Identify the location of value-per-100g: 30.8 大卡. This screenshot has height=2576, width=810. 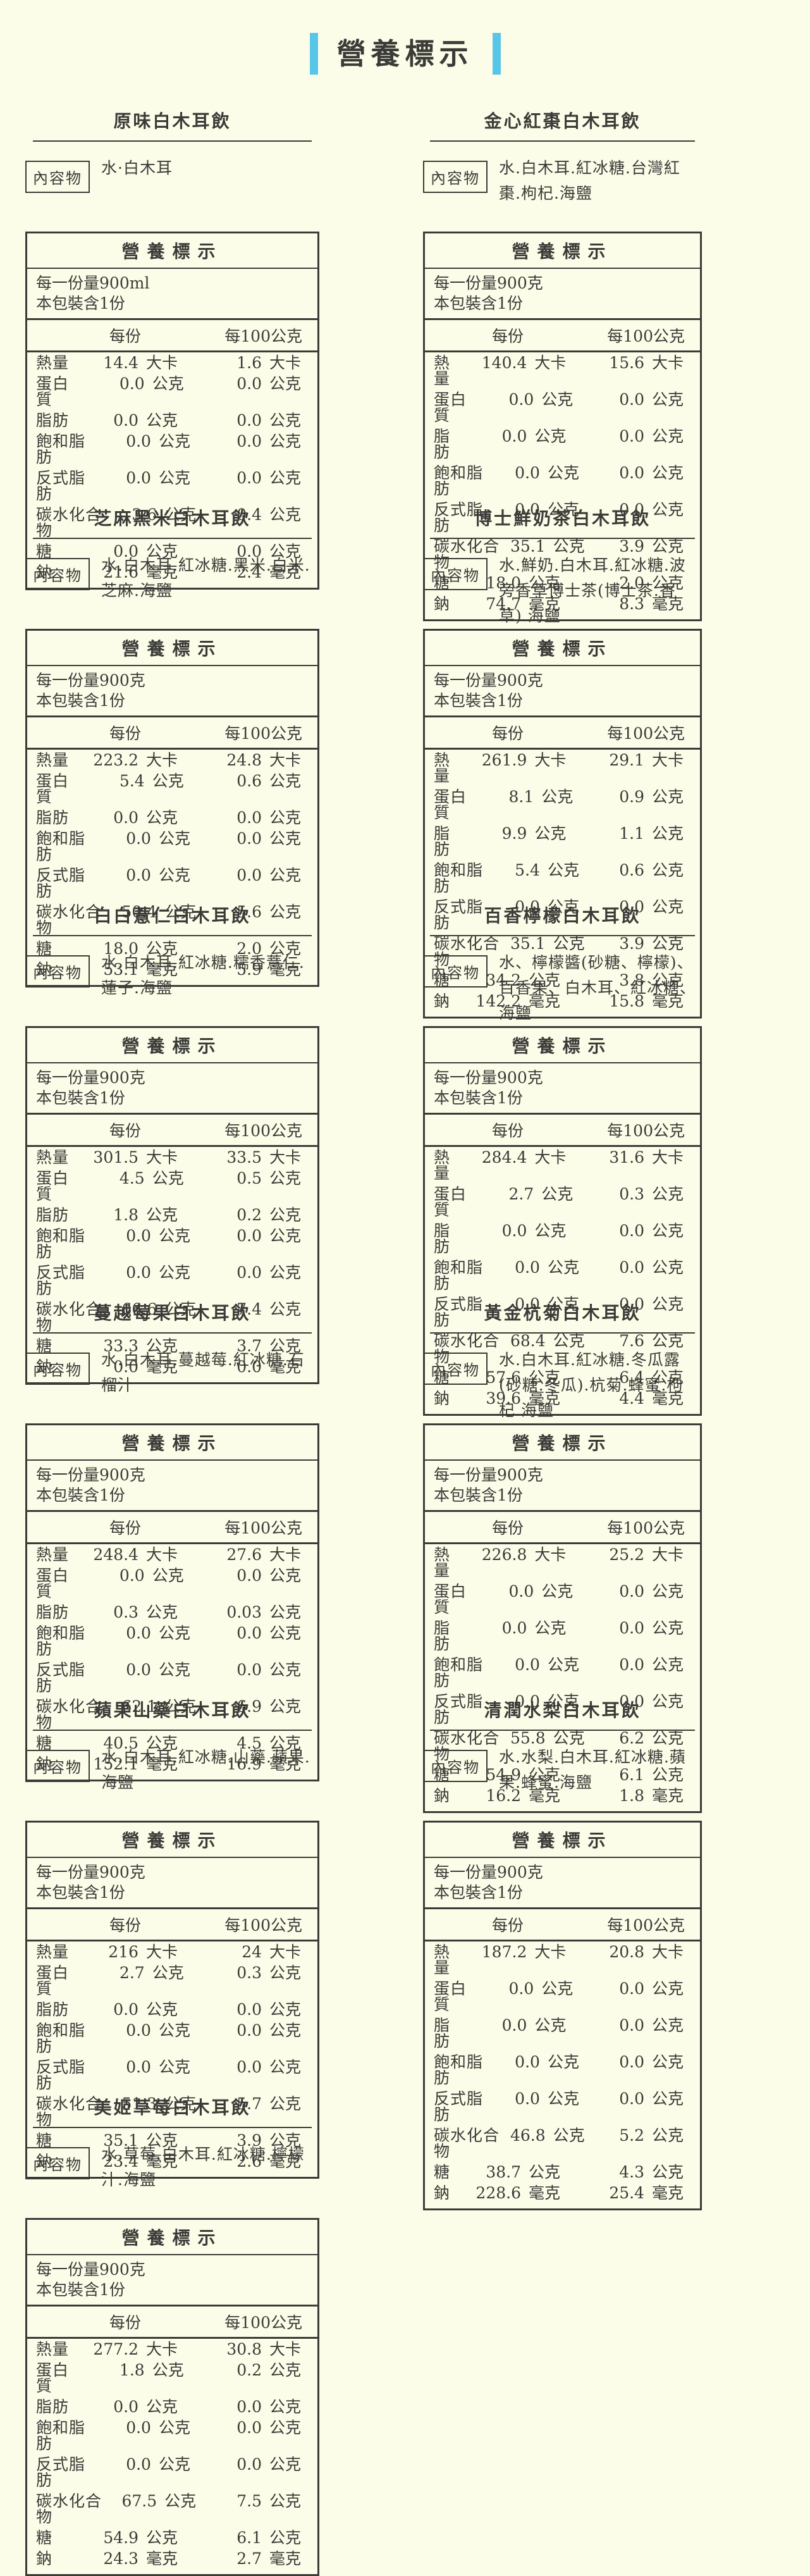
(241, 2349).